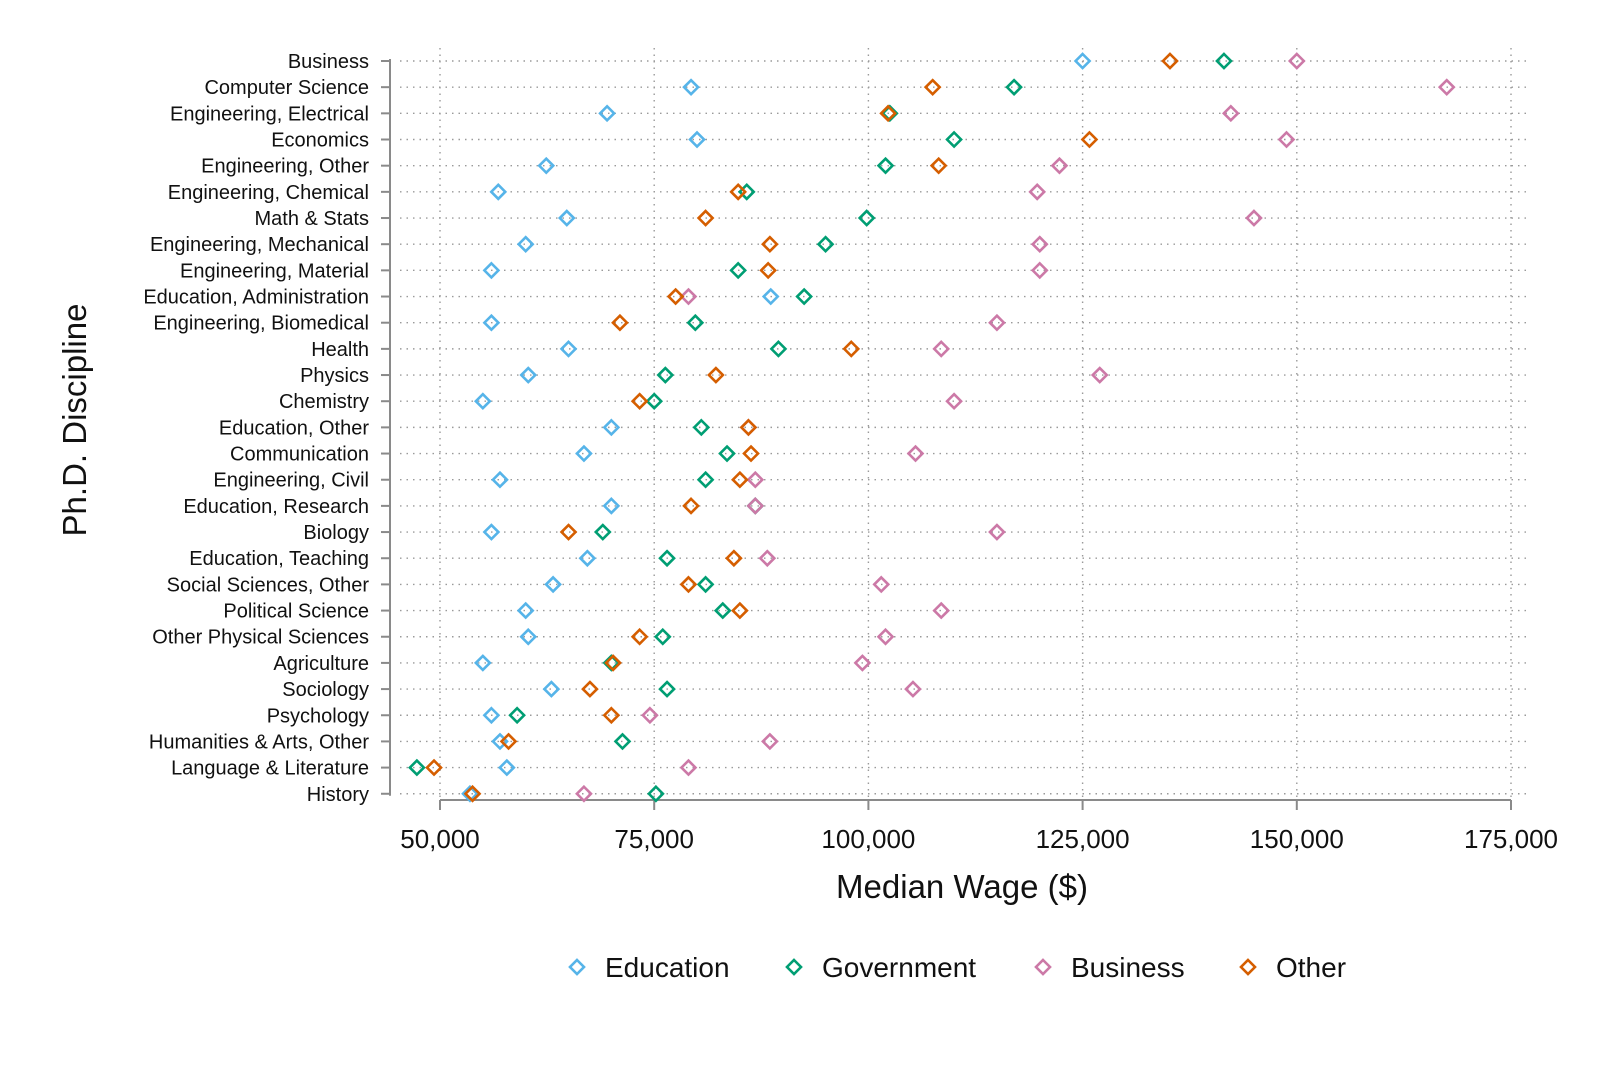 The width and height of the screenshot is (1600, 1072). I want to click on category-label: Political Science, so click(296, 612).